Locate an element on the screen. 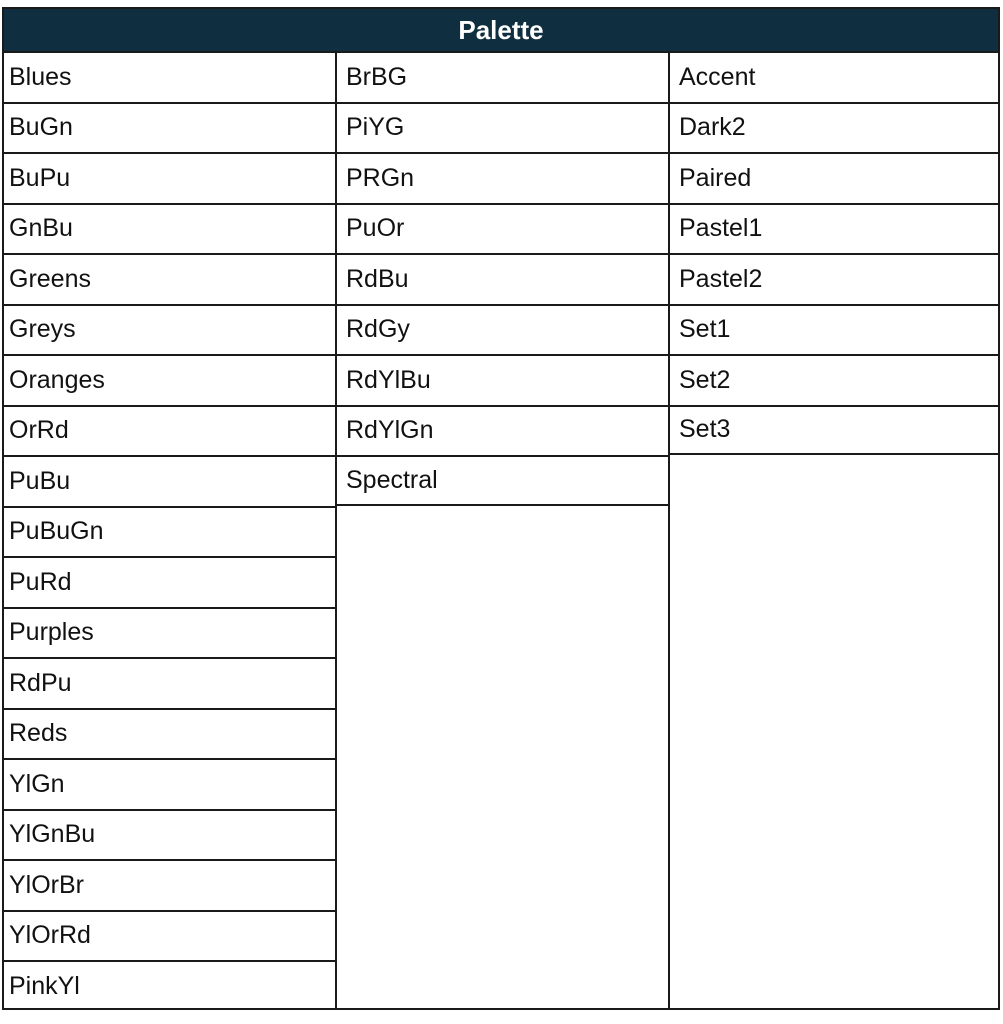  table-cell: OrRd is located at coordinates (169, 430).